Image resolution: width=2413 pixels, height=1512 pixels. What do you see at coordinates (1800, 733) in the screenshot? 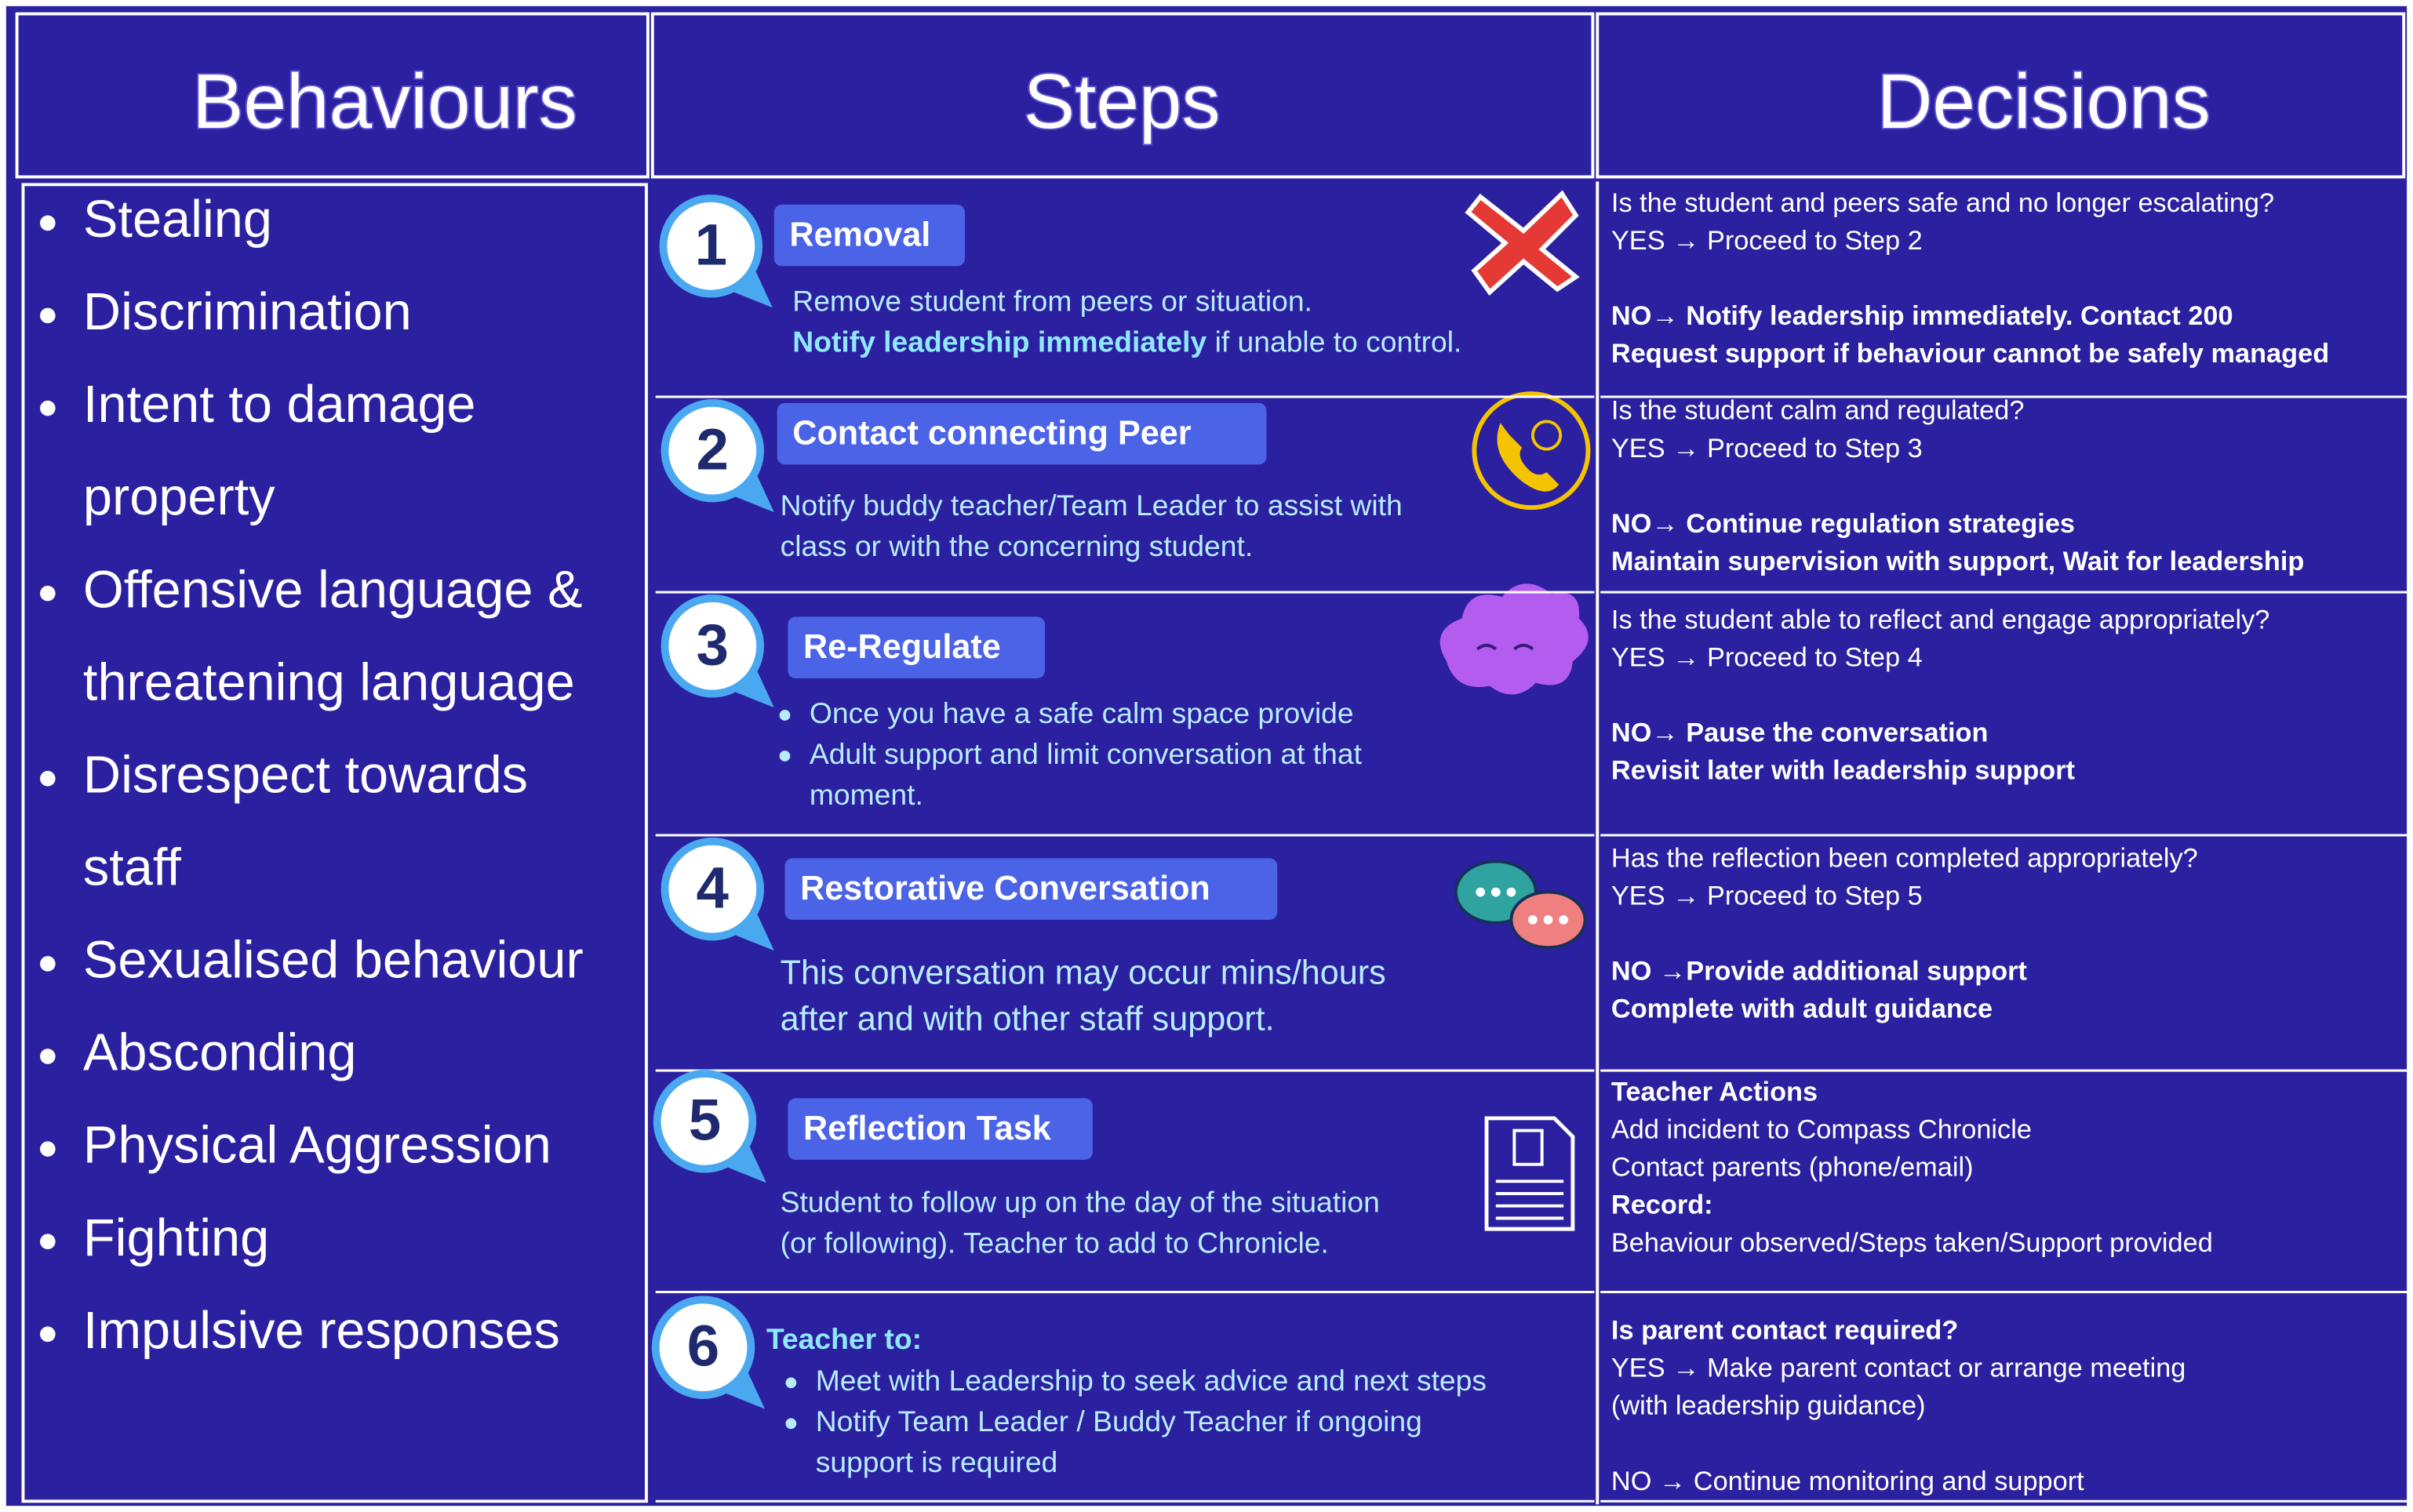
I see `decision-emphasis: NO→ Pause the conversation` at bounding box center [1800, 733].